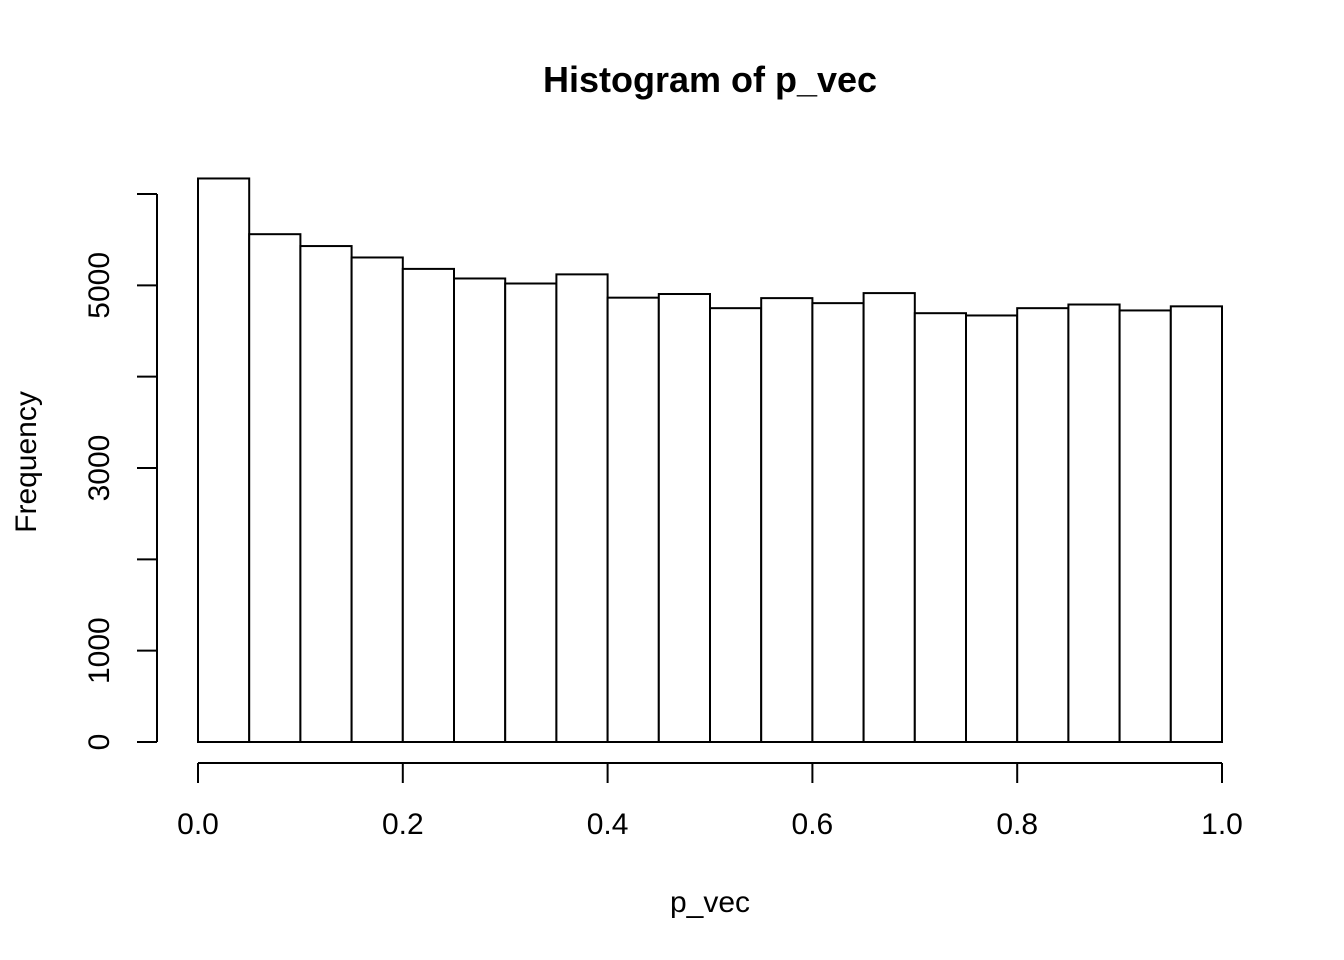 The image size is (1344, 960). I want to click on x-tick-label: 0.2, so click(403, 824).